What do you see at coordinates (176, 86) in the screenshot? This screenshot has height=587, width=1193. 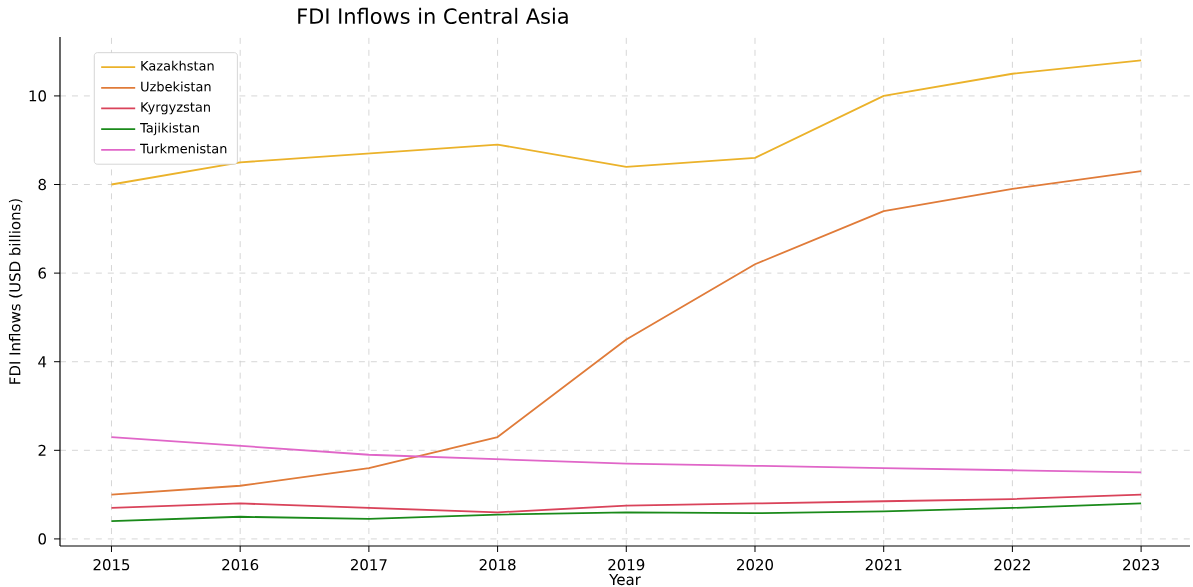 I see `legend-label: Uzbekistan` at bounding box center [176, 86].